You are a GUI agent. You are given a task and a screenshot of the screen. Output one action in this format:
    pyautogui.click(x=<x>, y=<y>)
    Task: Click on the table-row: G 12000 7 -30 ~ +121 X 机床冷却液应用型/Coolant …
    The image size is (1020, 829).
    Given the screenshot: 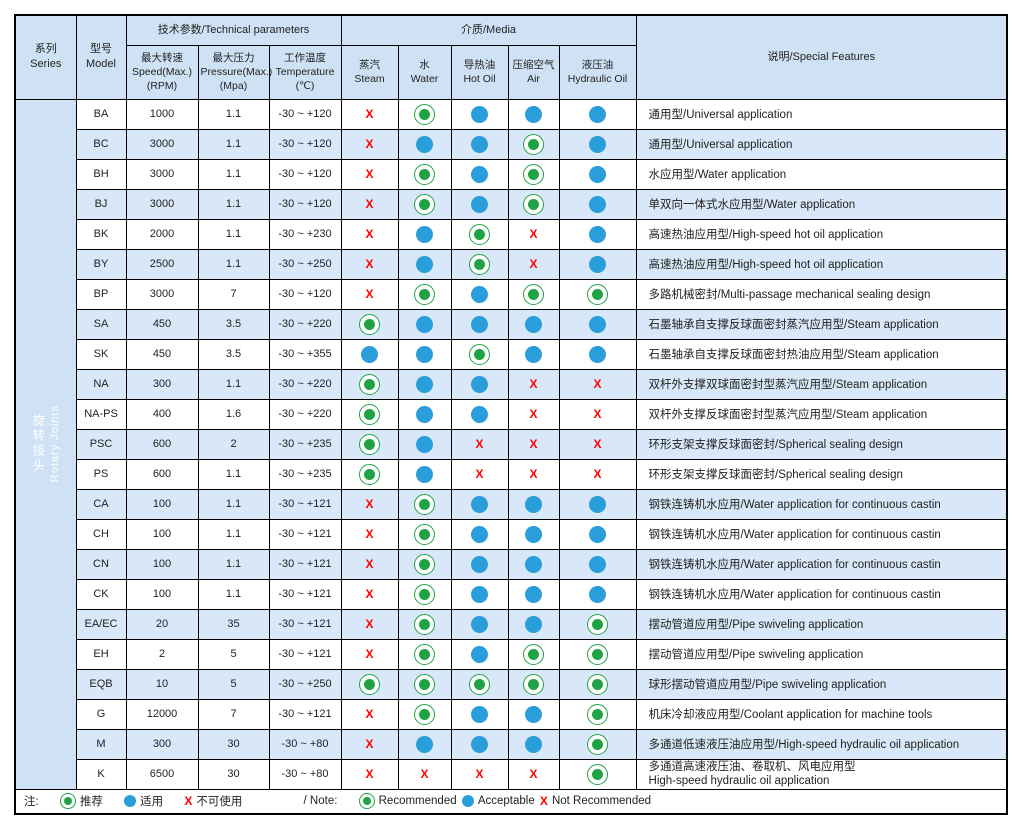 What is the action you would take?
    pyautogui.click(x=511, y=714)
    